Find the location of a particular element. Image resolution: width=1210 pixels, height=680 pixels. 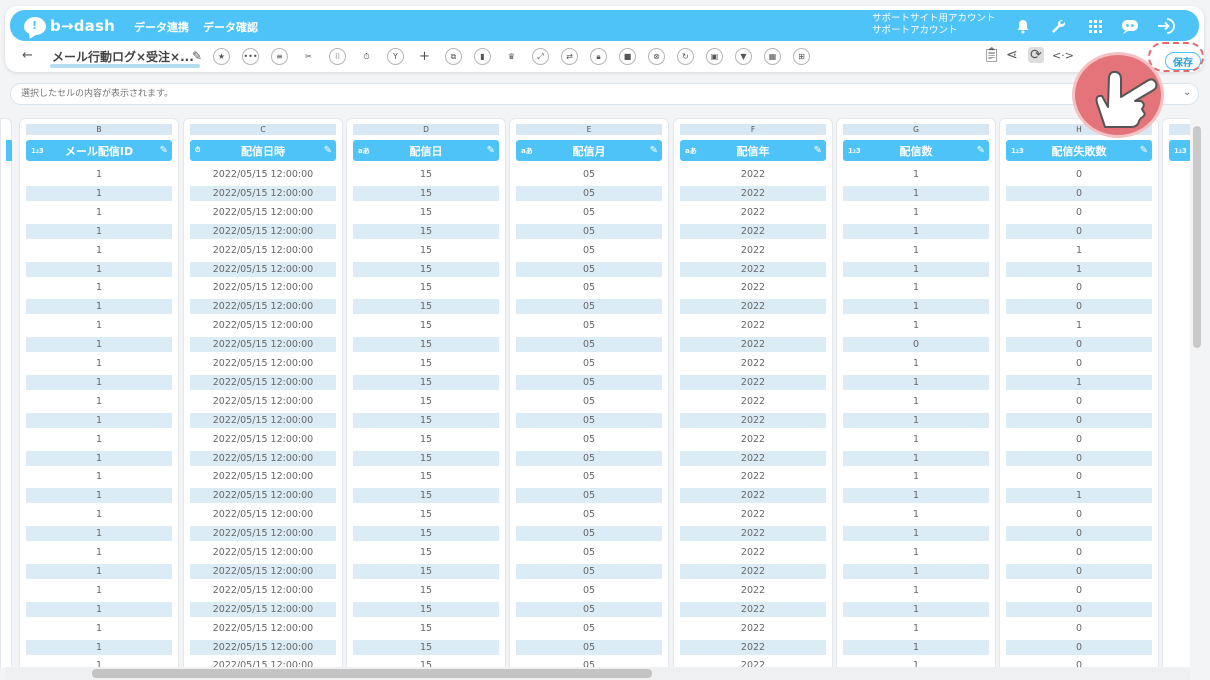

list-icon: ≡ is located at coordinates (279, 56).